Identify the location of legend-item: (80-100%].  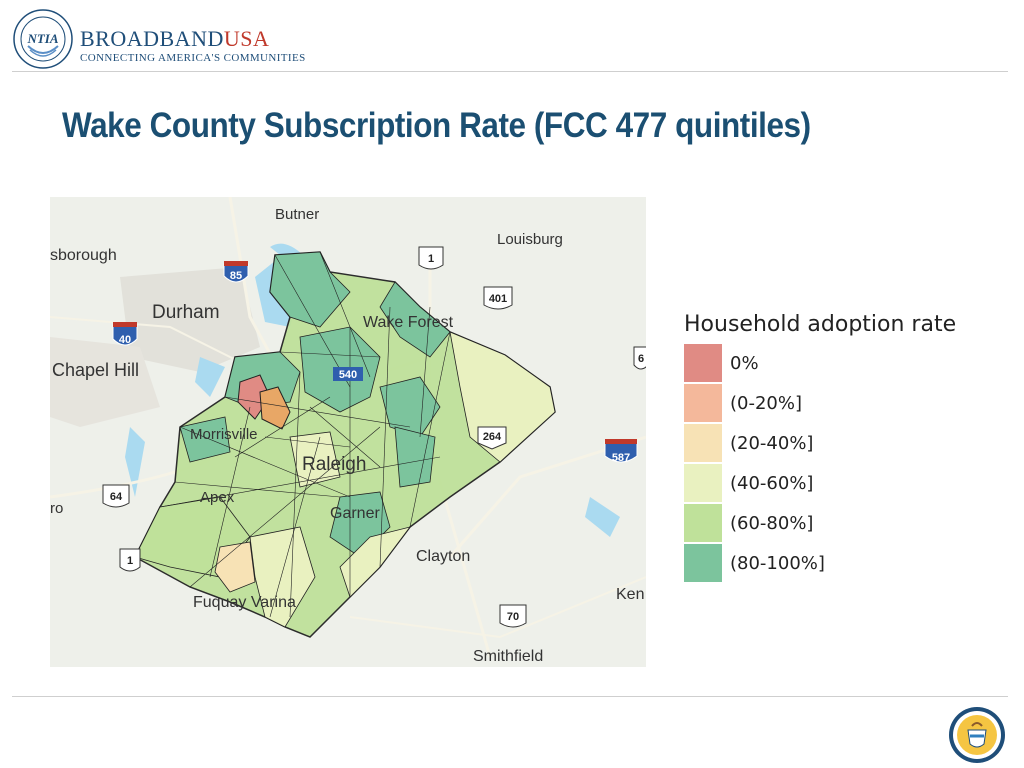
(844, 563).